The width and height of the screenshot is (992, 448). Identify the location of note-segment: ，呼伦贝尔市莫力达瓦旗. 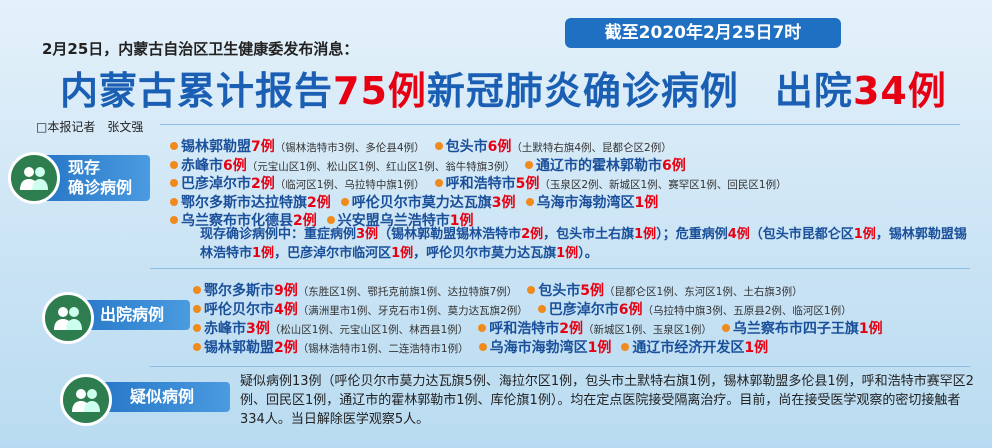
(485, 253).